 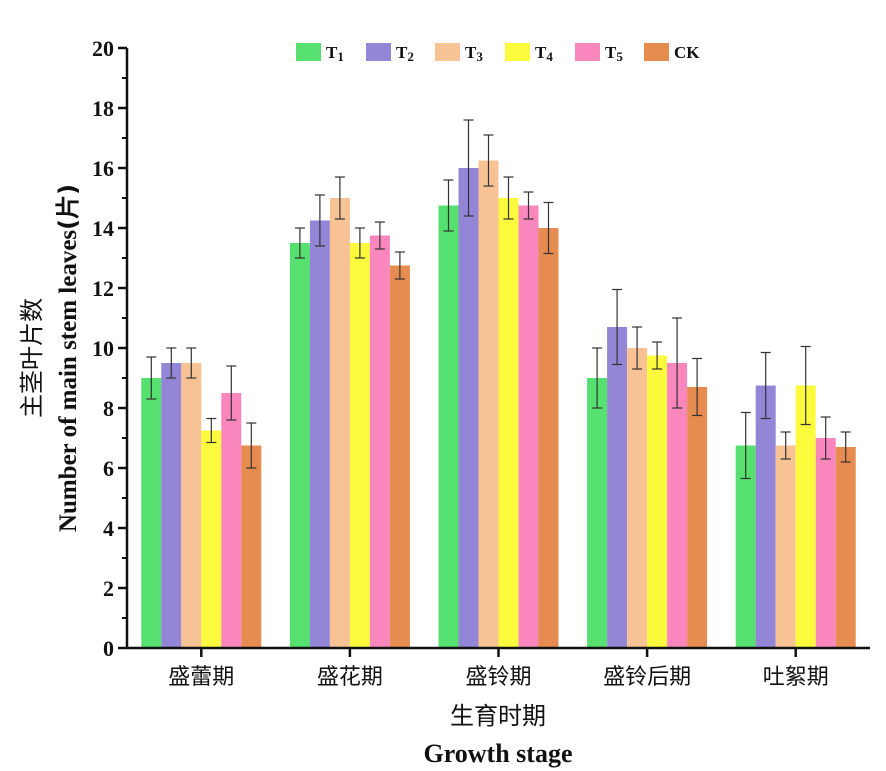 What do you see at coordinates (405, 53) in the screenshot?
I see `legend-label: T2` at bounding box center [405, 53].